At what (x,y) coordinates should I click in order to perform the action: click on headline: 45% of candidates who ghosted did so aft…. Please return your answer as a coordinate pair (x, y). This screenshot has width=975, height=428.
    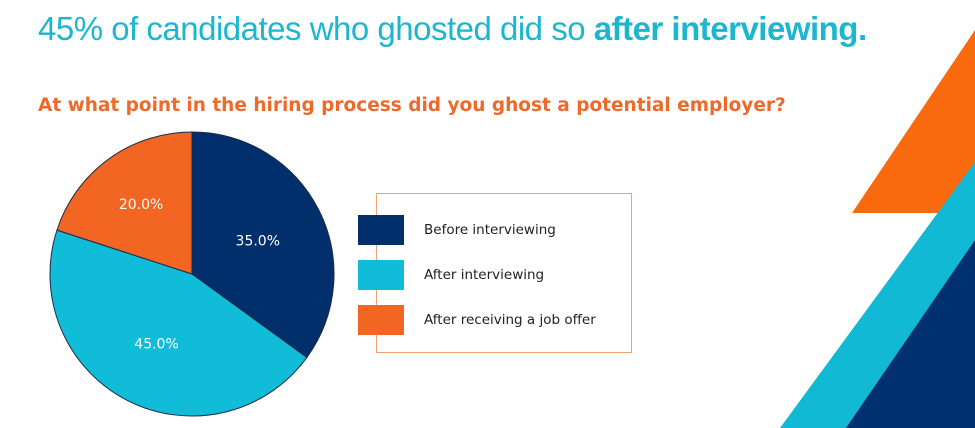
    Looking at the image, I should click on (452, 29).